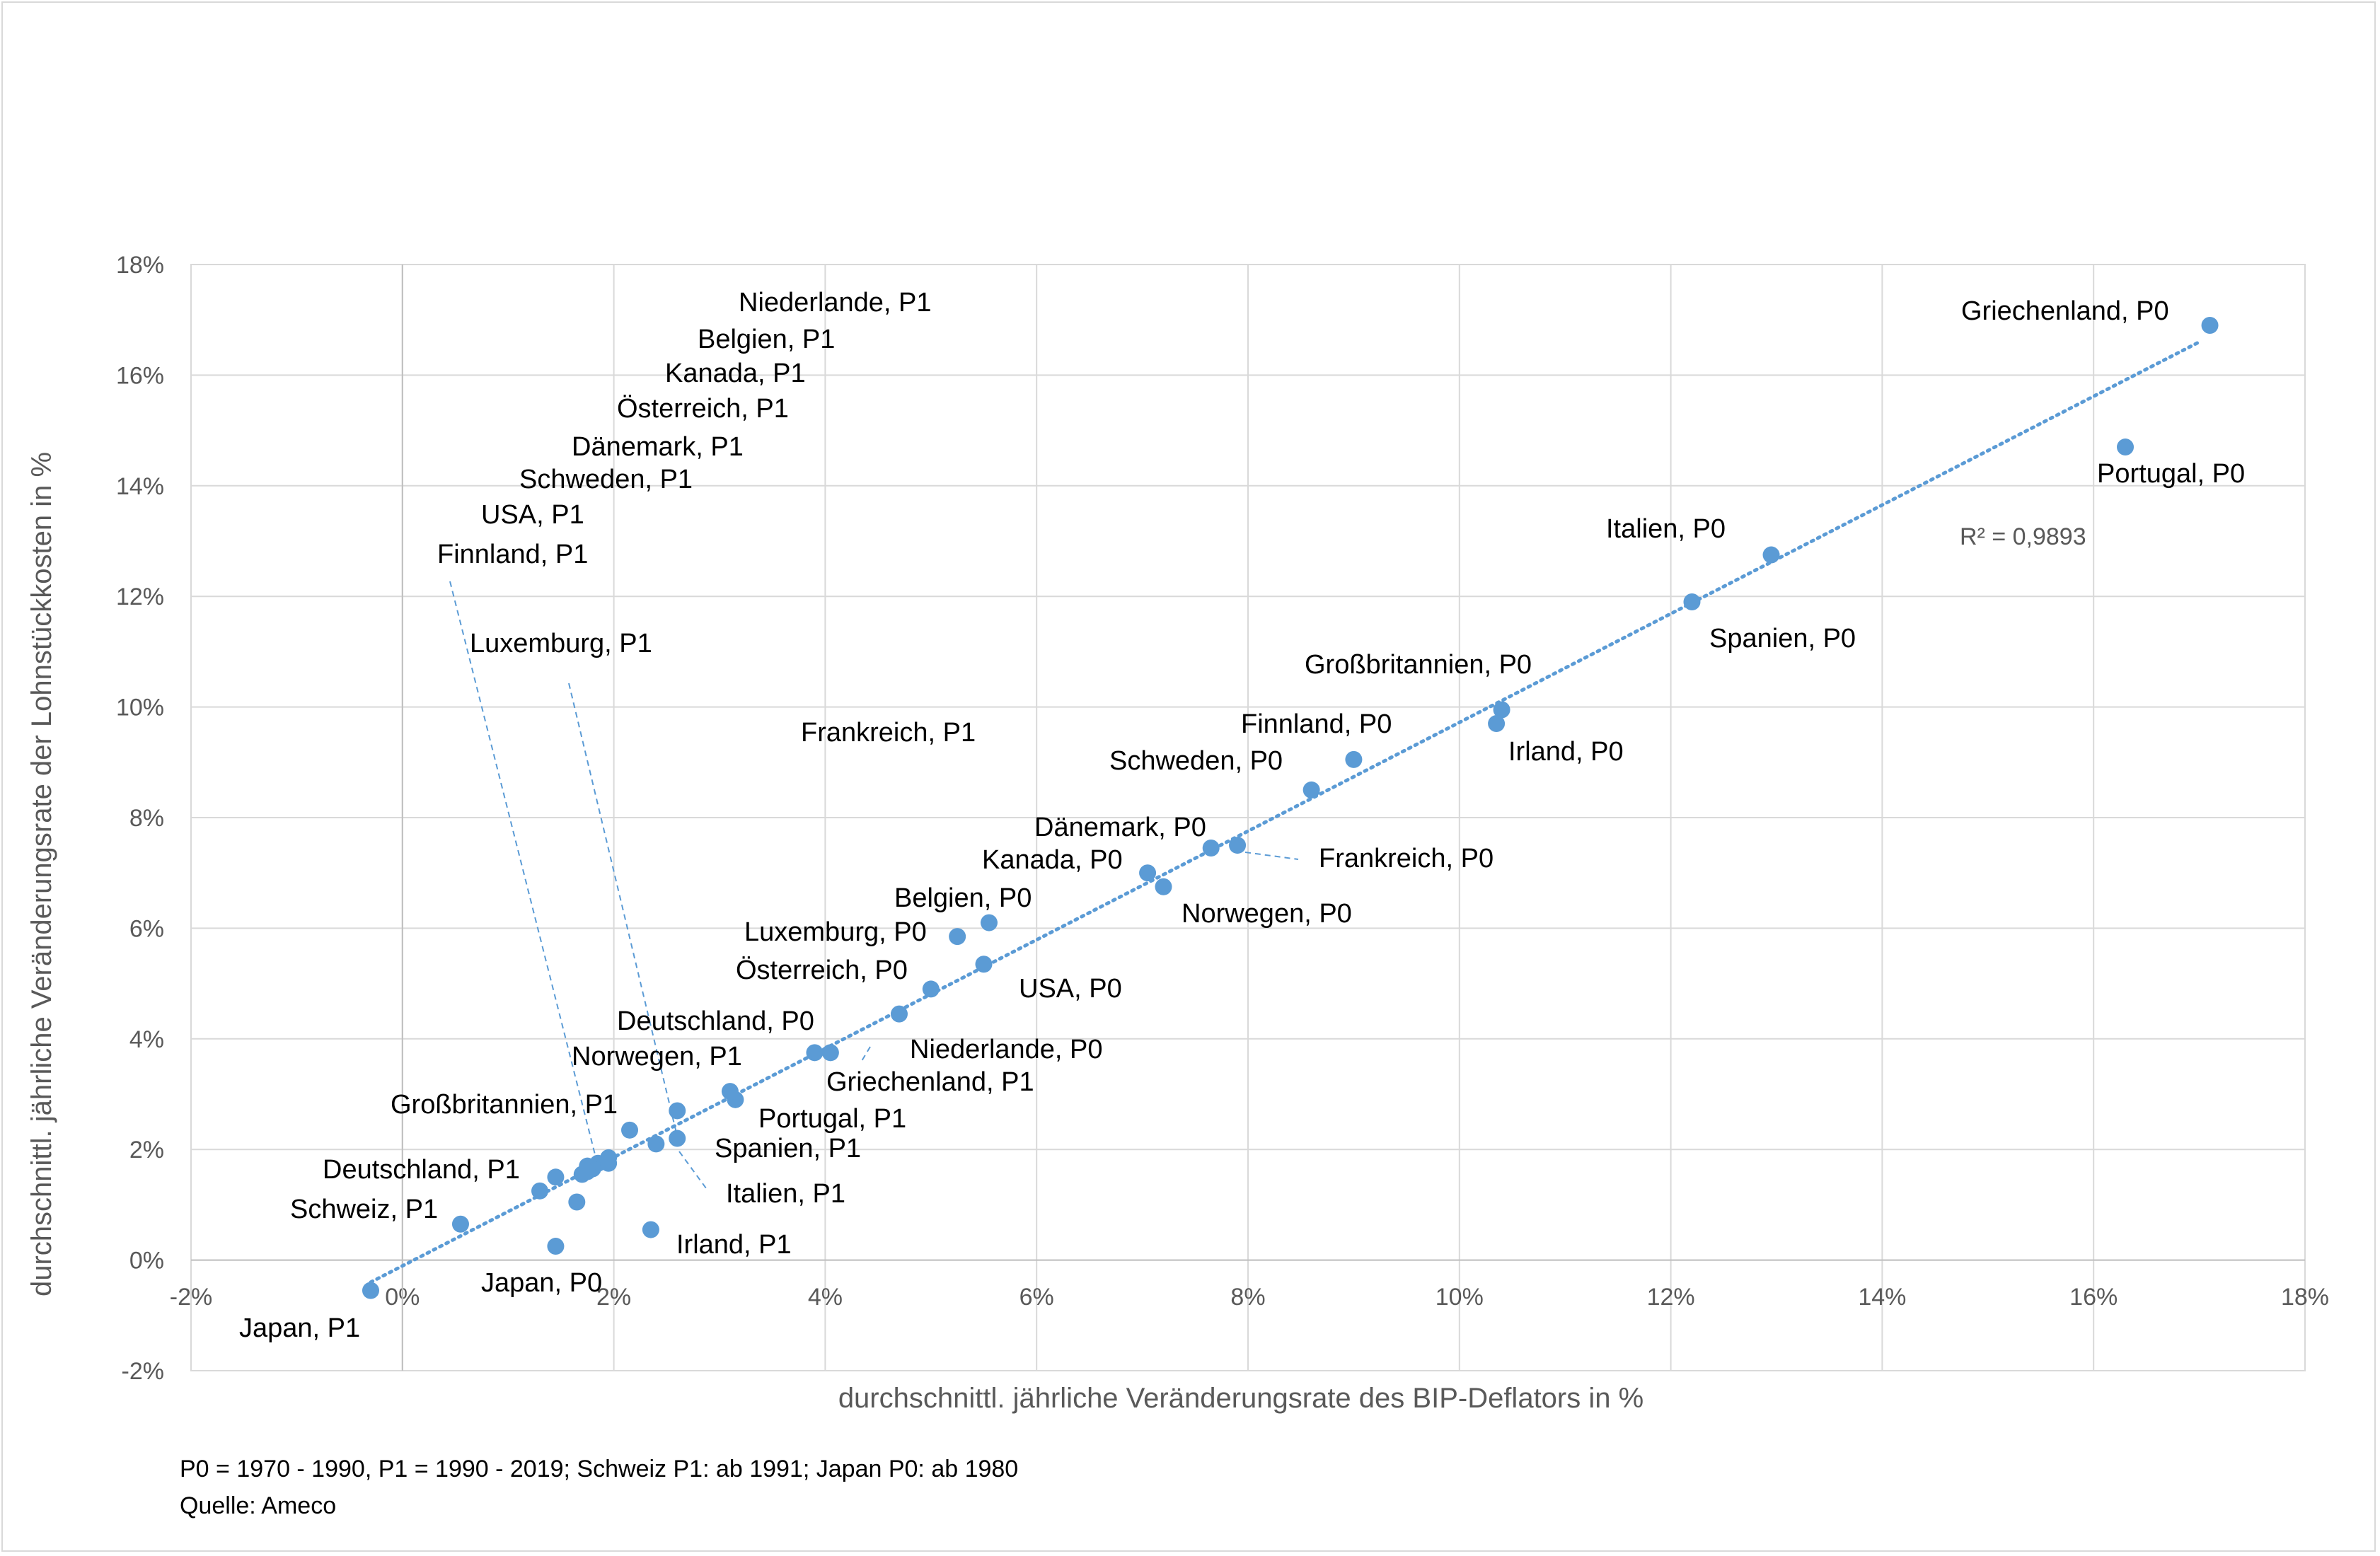 The image size is (2380, 1556). Describe the element at coordinates (140, 375) in the screenshot. I see `y-tick-label: 16%` at that location.